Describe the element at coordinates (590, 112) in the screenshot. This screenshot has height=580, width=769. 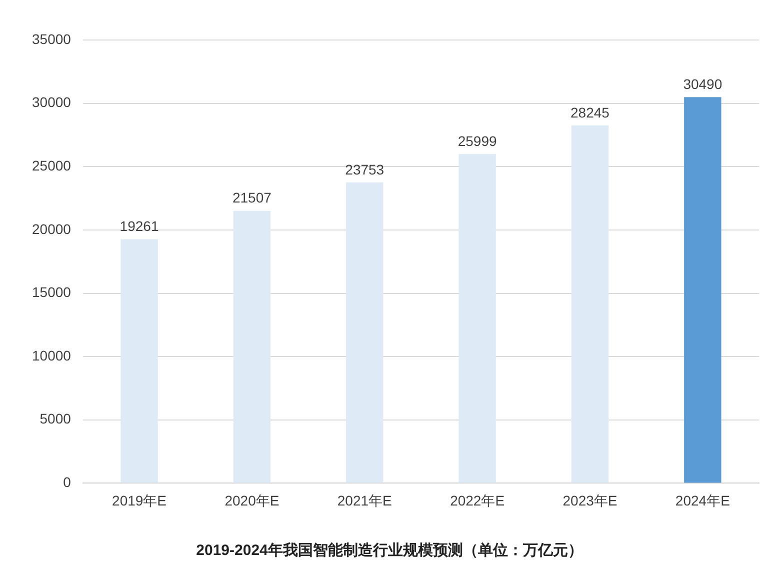
I see `data-label: 28245` at that location.